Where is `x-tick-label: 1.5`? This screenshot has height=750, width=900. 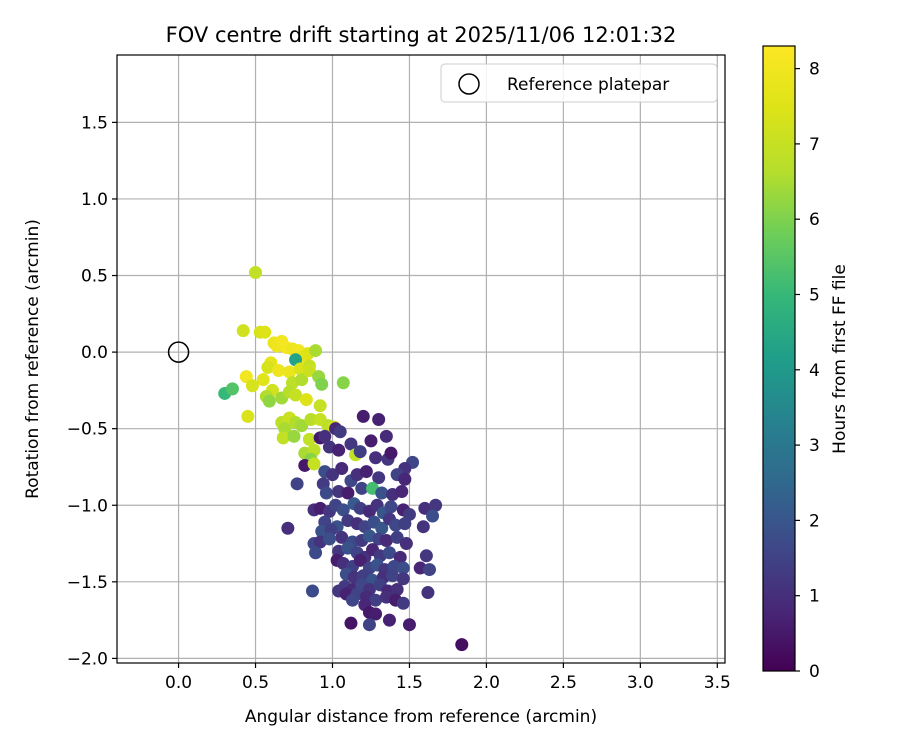
x-tick-label: 1.5 is located at coordinates (409, 683).